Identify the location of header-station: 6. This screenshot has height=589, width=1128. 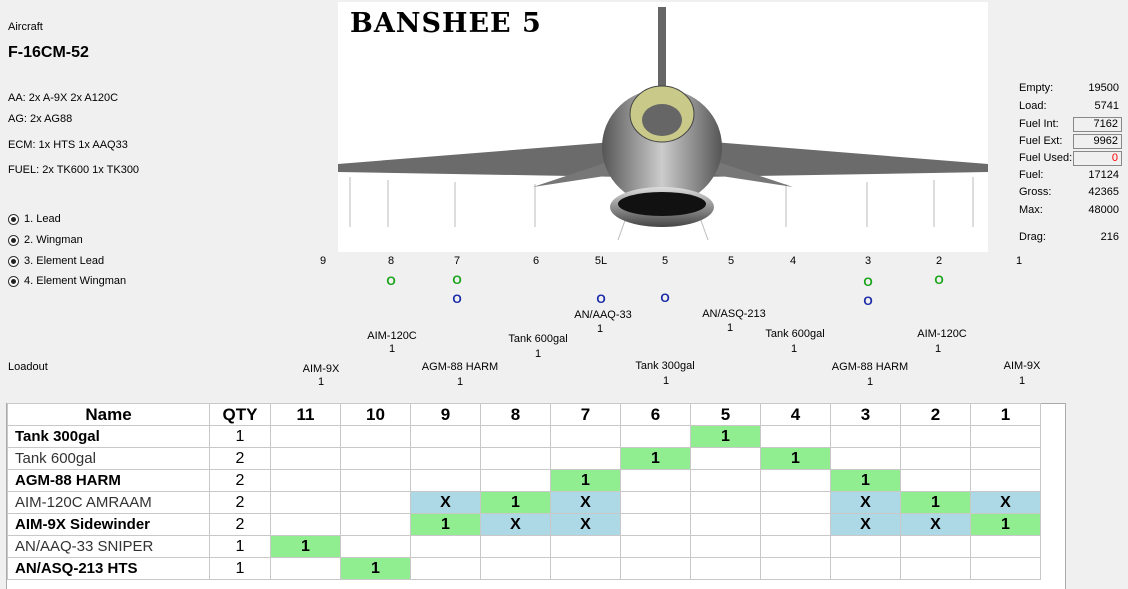
(655, 414).